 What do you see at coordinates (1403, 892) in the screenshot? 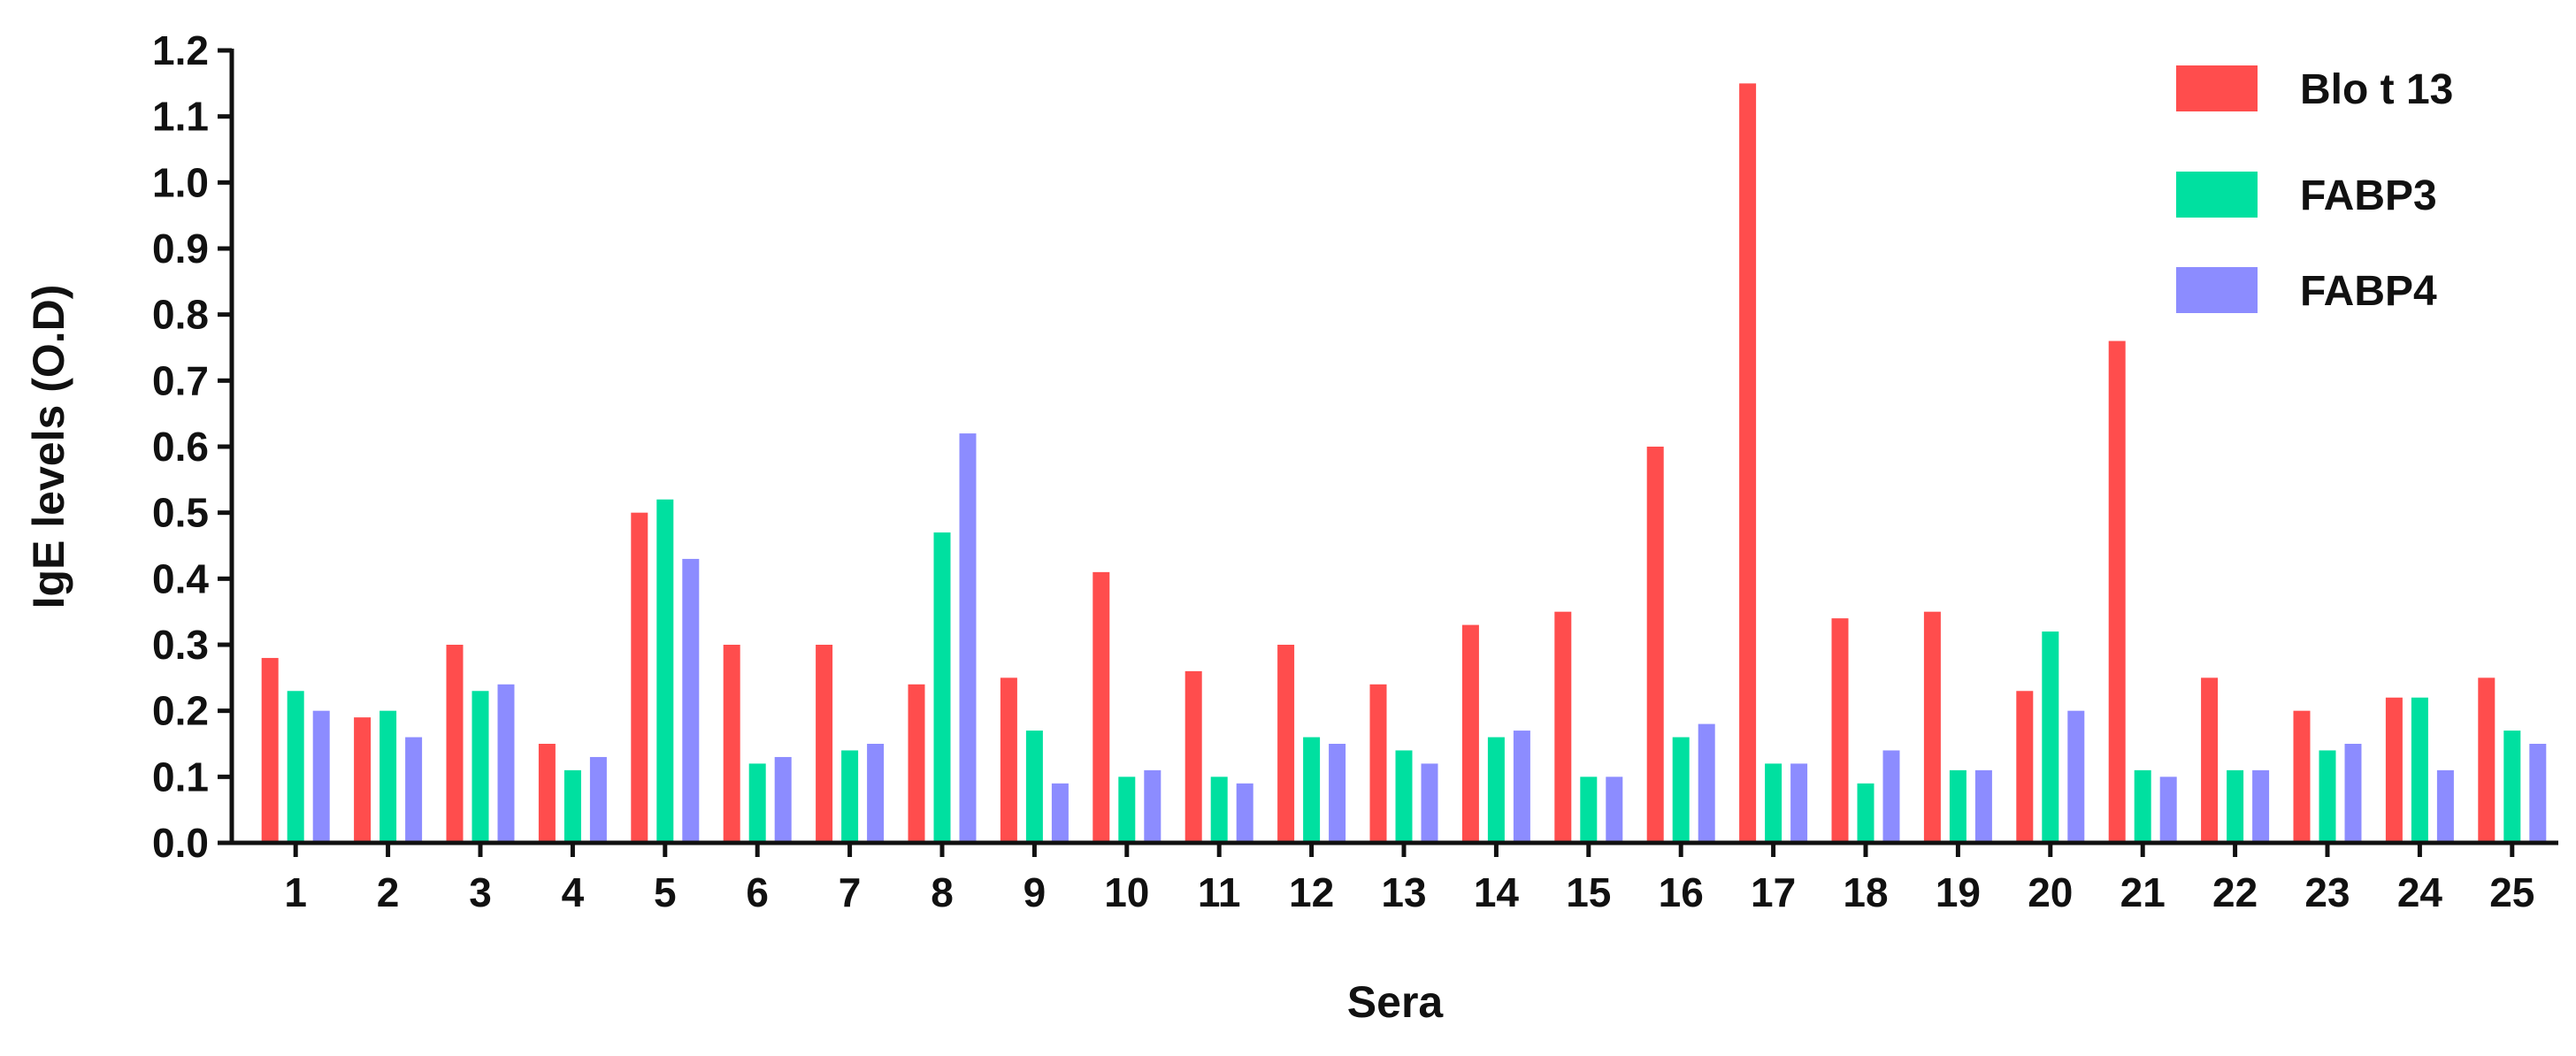
I see `x-tick-label: 13` at bounding box center [1403, 892].